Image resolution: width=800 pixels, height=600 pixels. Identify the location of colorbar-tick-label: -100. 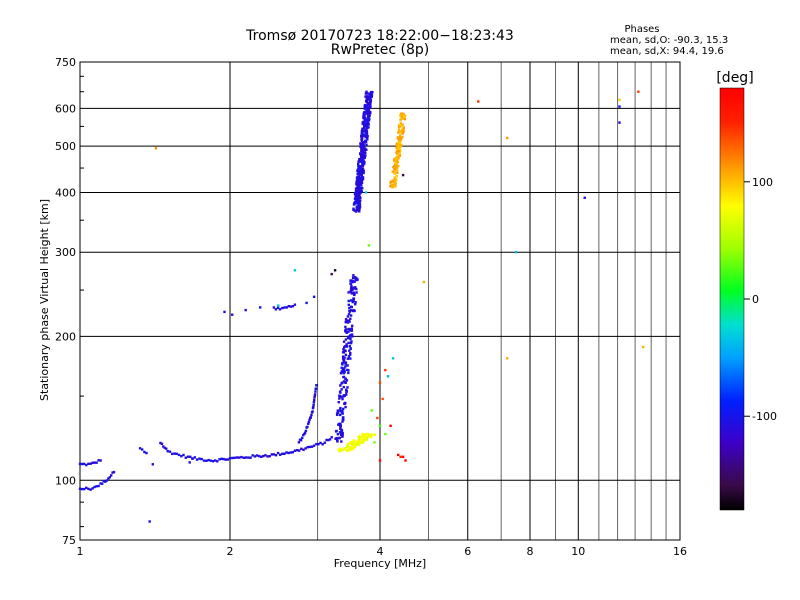
(764, 416).